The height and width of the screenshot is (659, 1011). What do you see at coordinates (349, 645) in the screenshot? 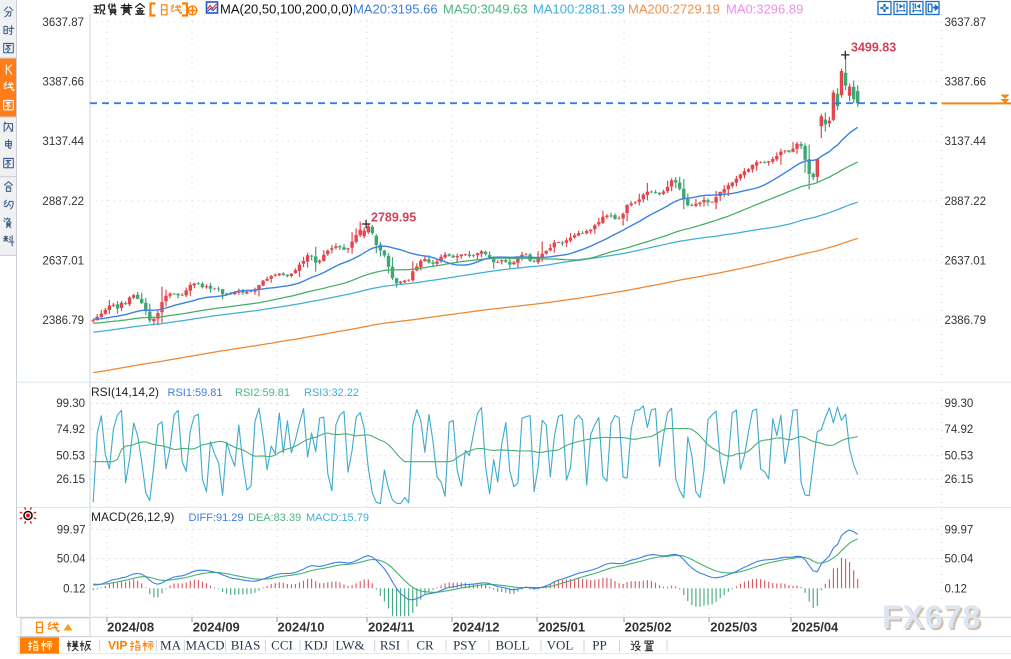
I see `svg-text: LW&` at bounding box center [349, 645].